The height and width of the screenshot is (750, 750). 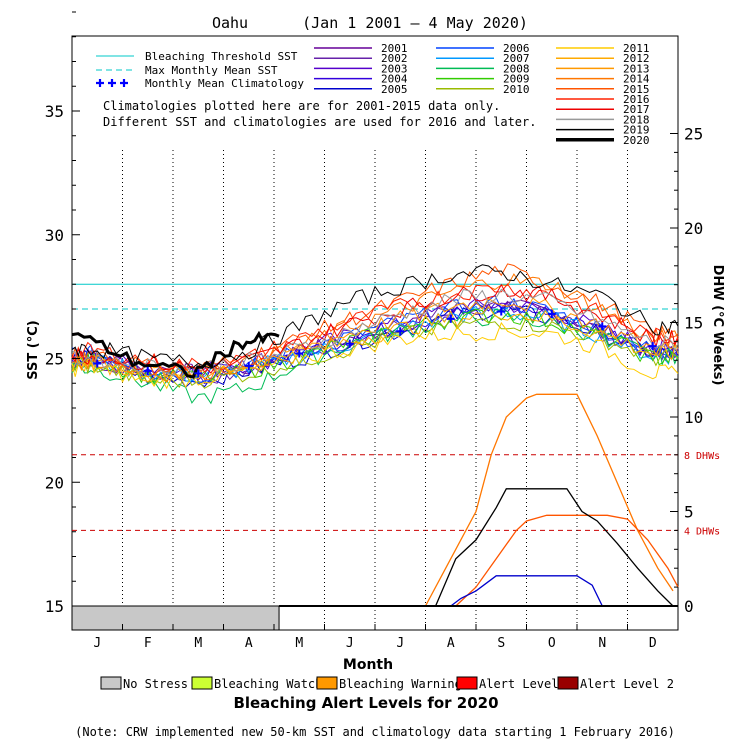 What do you see at coordinates (394, 58) in the screenshot?
I see `legend-year-label: 2002` at bounding box center [394, 58].